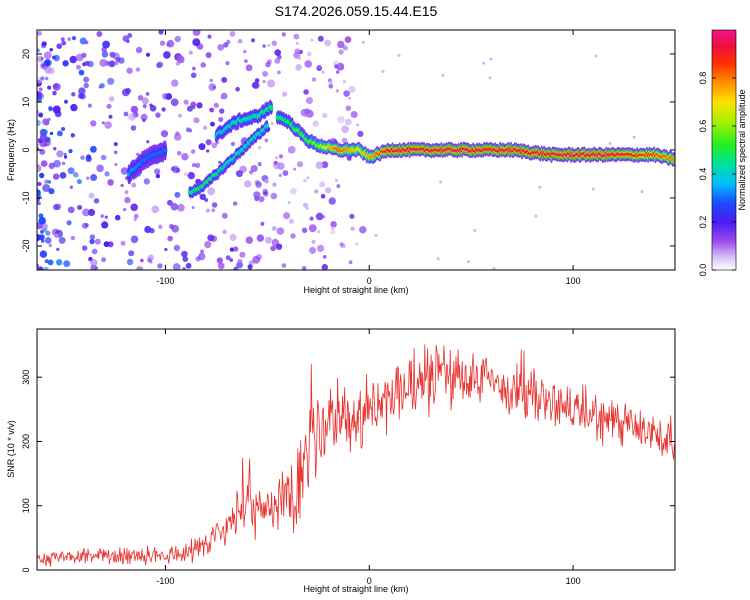  What do you see at coordinates (267, 126) in the screenshot?
I see `lower-branch-segment` at bounding box center [267, 126].